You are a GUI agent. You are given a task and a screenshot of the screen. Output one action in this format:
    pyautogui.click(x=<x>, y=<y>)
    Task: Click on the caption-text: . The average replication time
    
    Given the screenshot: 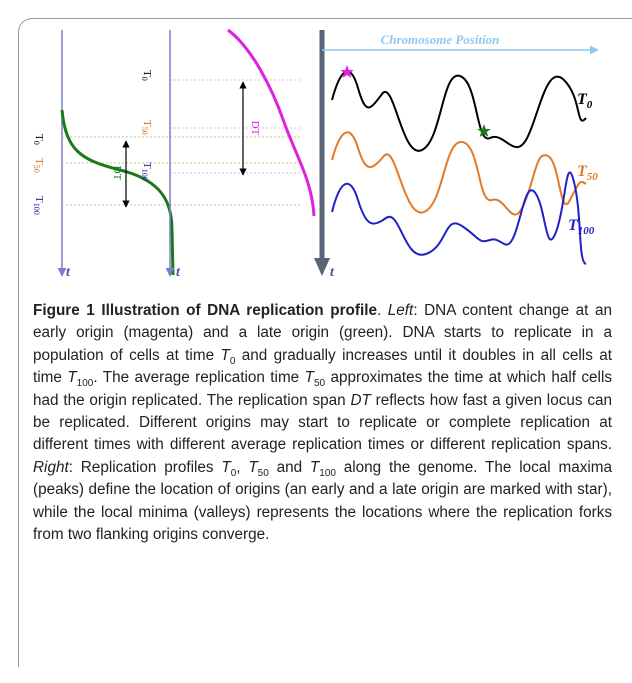 What is the action you would take?
    pyautogui.click(x=199, y=378)
    